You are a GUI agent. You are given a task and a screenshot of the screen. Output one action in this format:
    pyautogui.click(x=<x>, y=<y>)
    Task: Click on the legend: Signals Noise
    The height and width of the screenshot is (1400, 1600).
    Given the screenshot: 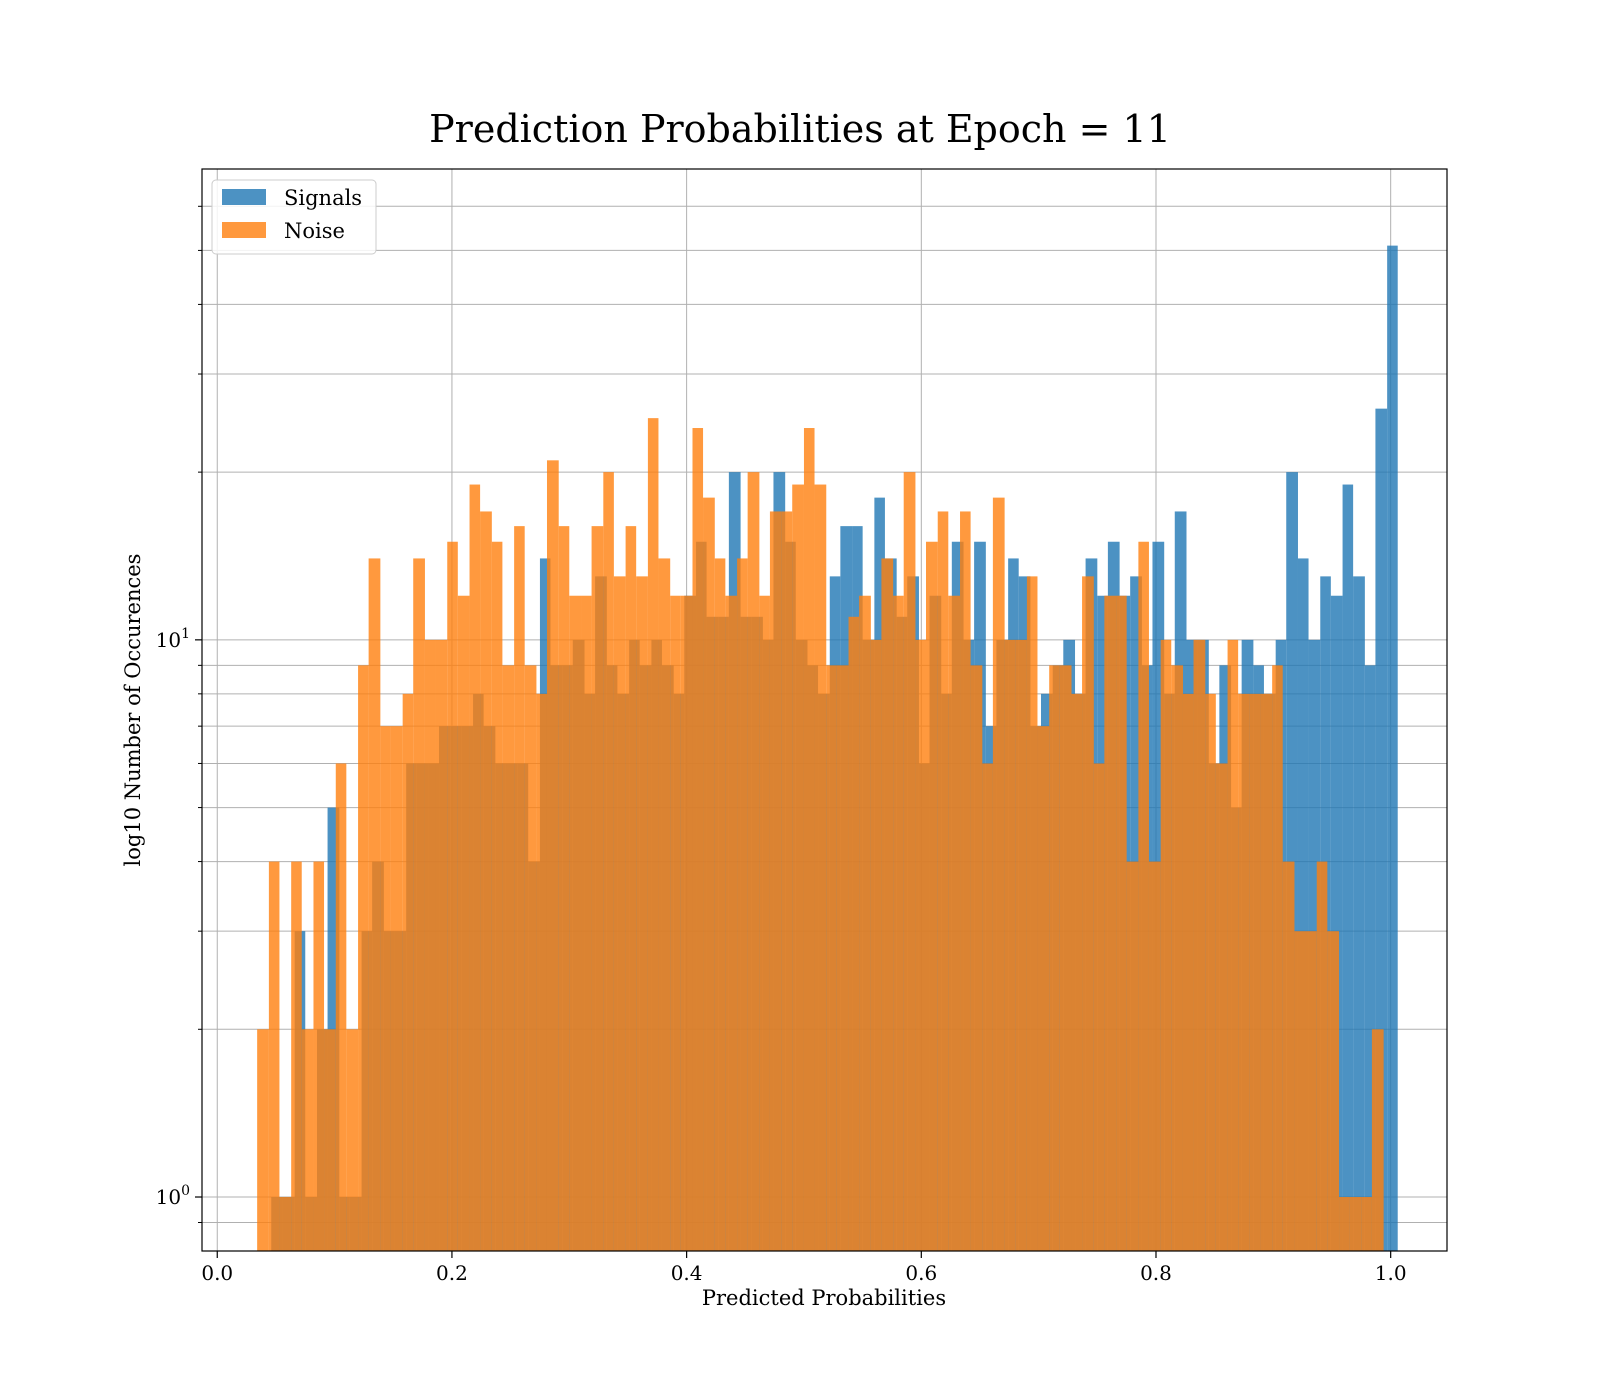 What is the action you would take?
    pyautogui.click(x=294, y=217)
    